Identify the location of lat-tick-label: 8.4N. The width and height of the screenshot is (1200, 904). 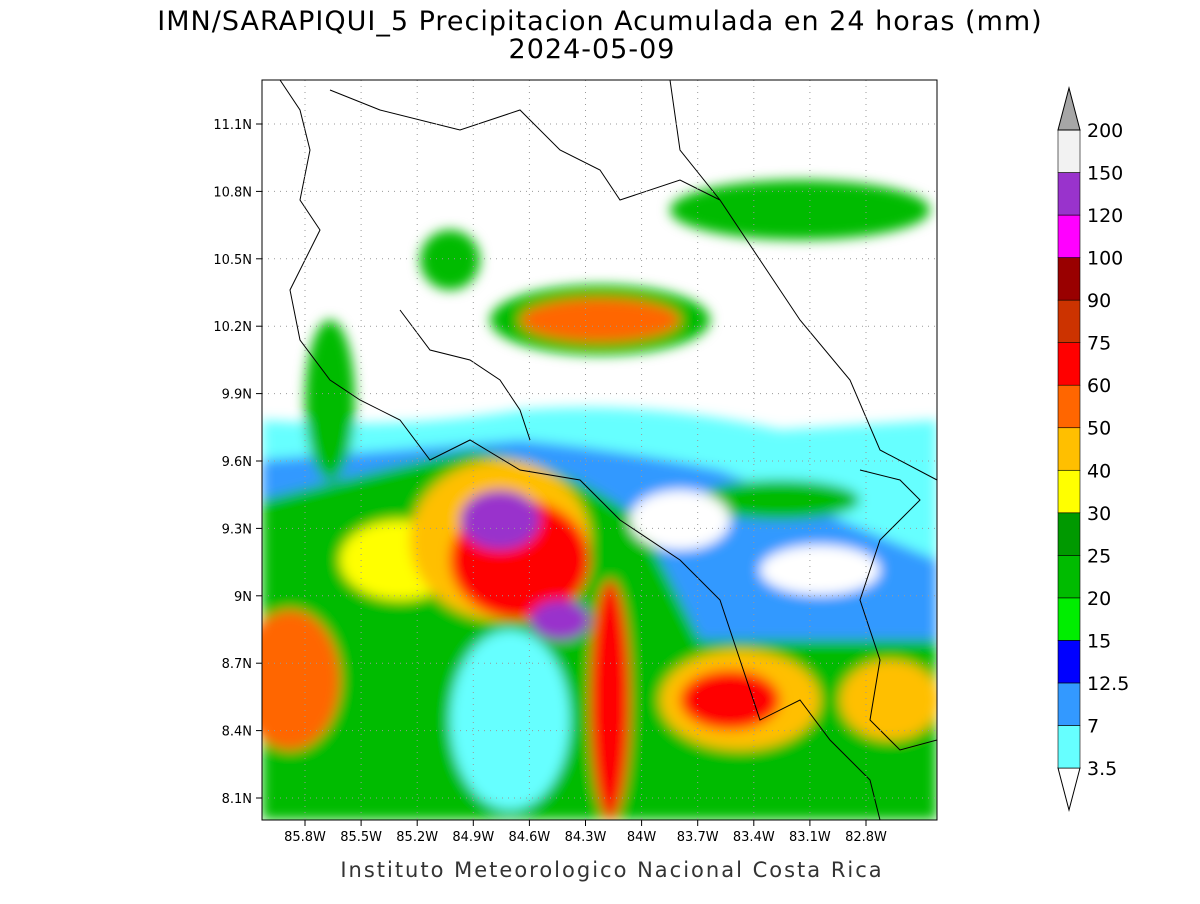
(237, 732).